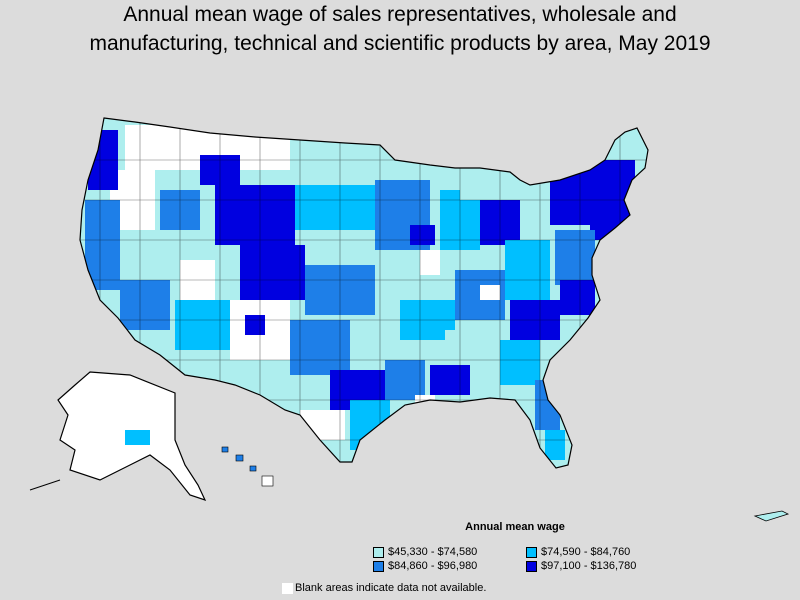  I want to click on alaska, so click(131, 436).